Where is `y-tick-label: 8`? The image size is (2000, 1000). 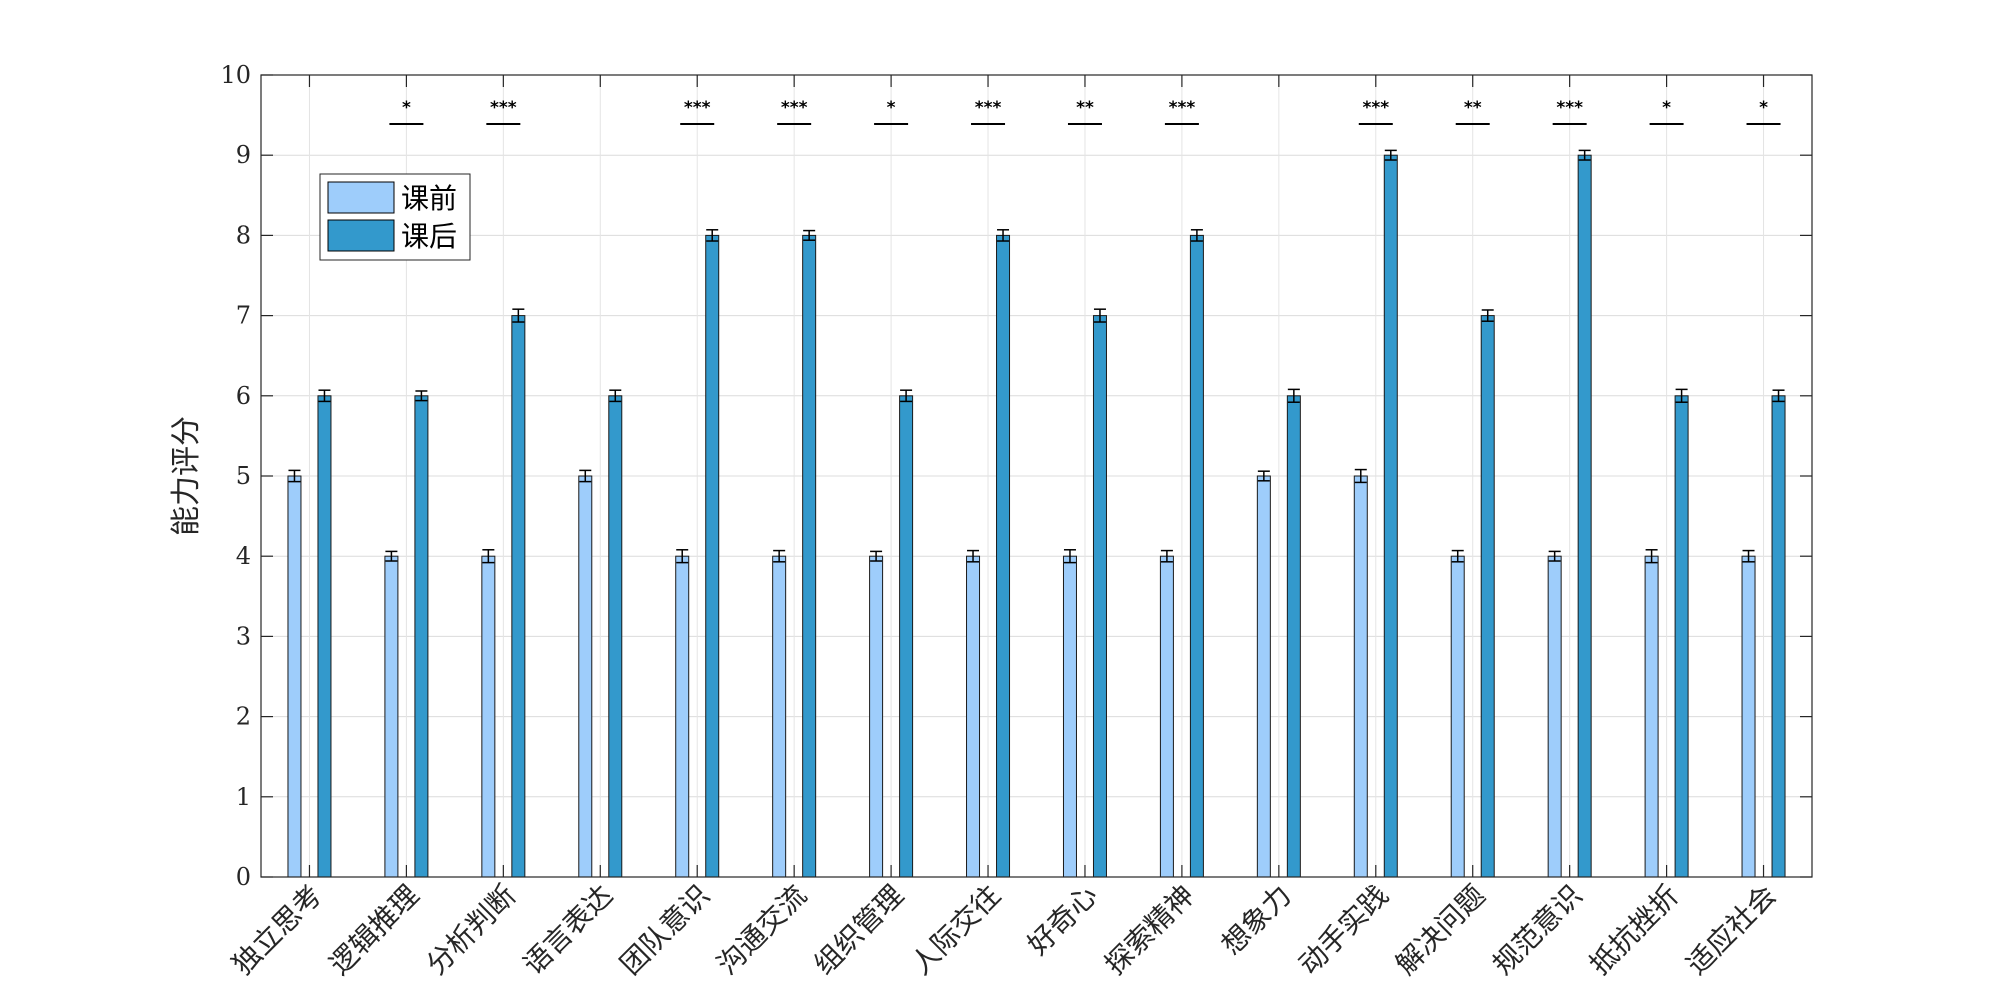 y-tick-label: 8 is located at coordinates (243, 235).